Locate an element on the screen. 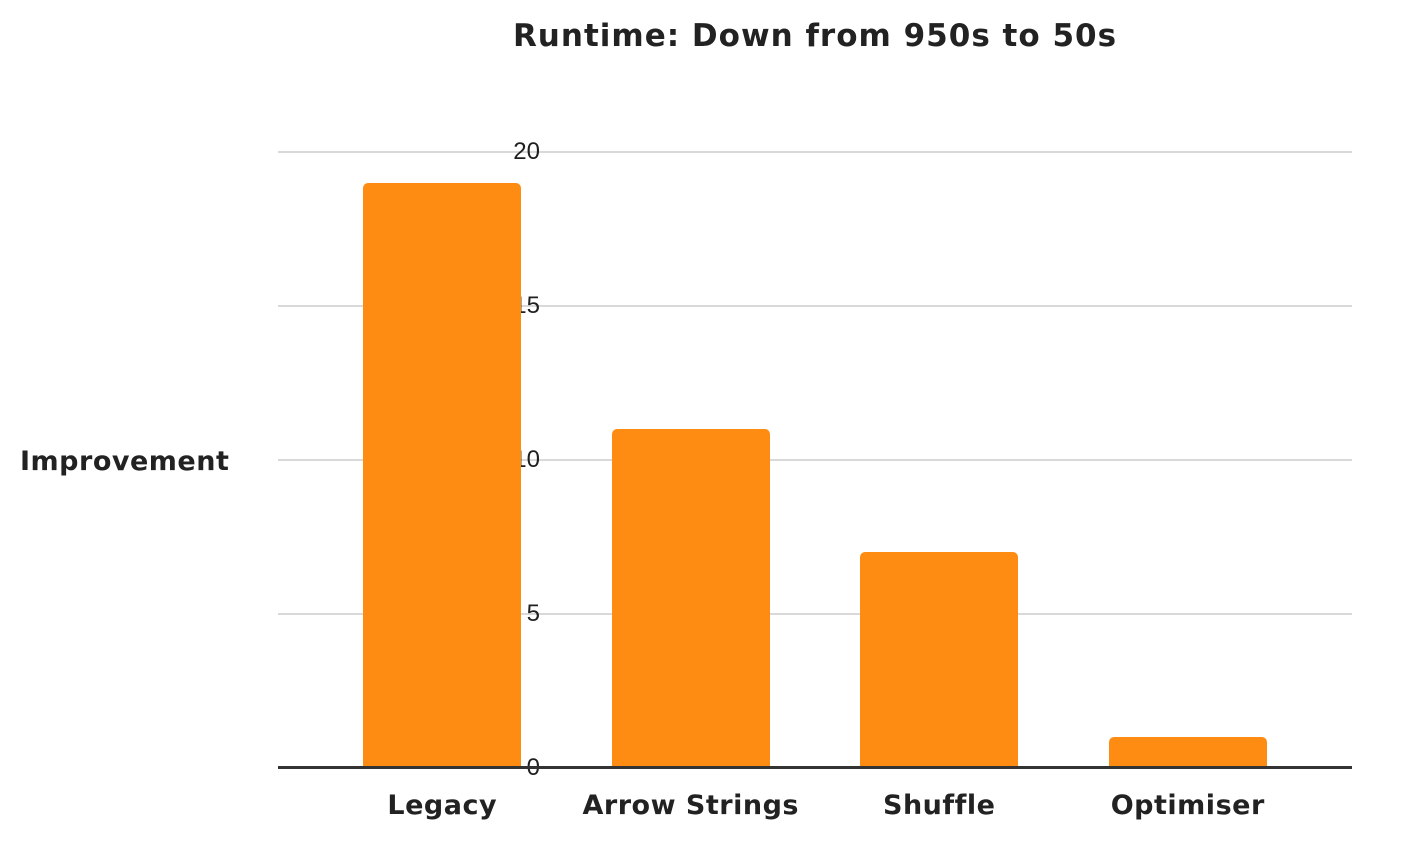 Image resolution: width=1408 pixels, height=866 pixels. x-category-label-arrow-strings: Arrow Strings is located at coordinates (690, 805).